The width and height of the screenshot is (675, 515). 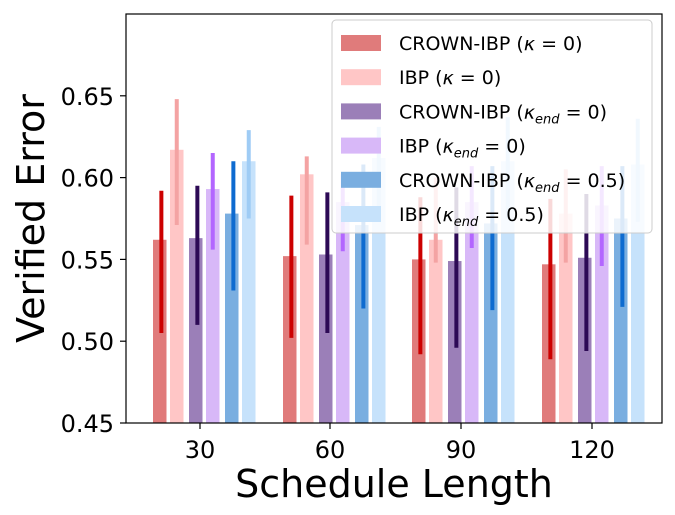 What do you see at coordinates (87, 424) in the screenshot?
I see `y-tick-label: 0.45` at bounding box center [87, 424].